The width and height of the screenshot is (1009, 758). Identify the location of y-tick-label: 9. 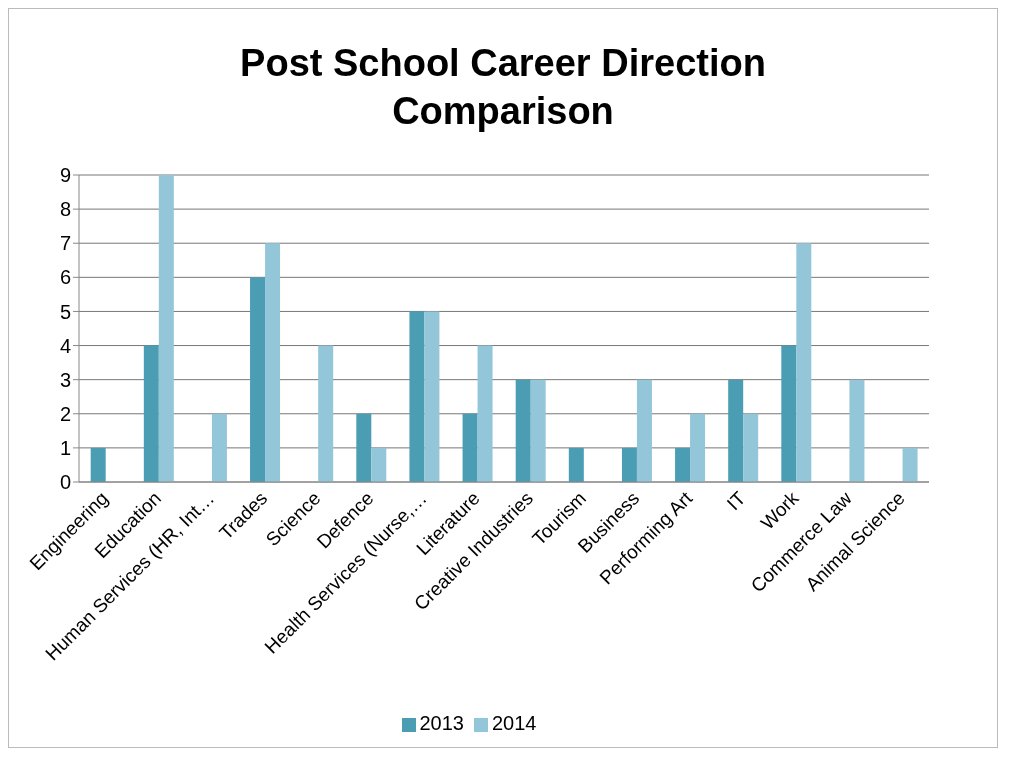
(65, 175).